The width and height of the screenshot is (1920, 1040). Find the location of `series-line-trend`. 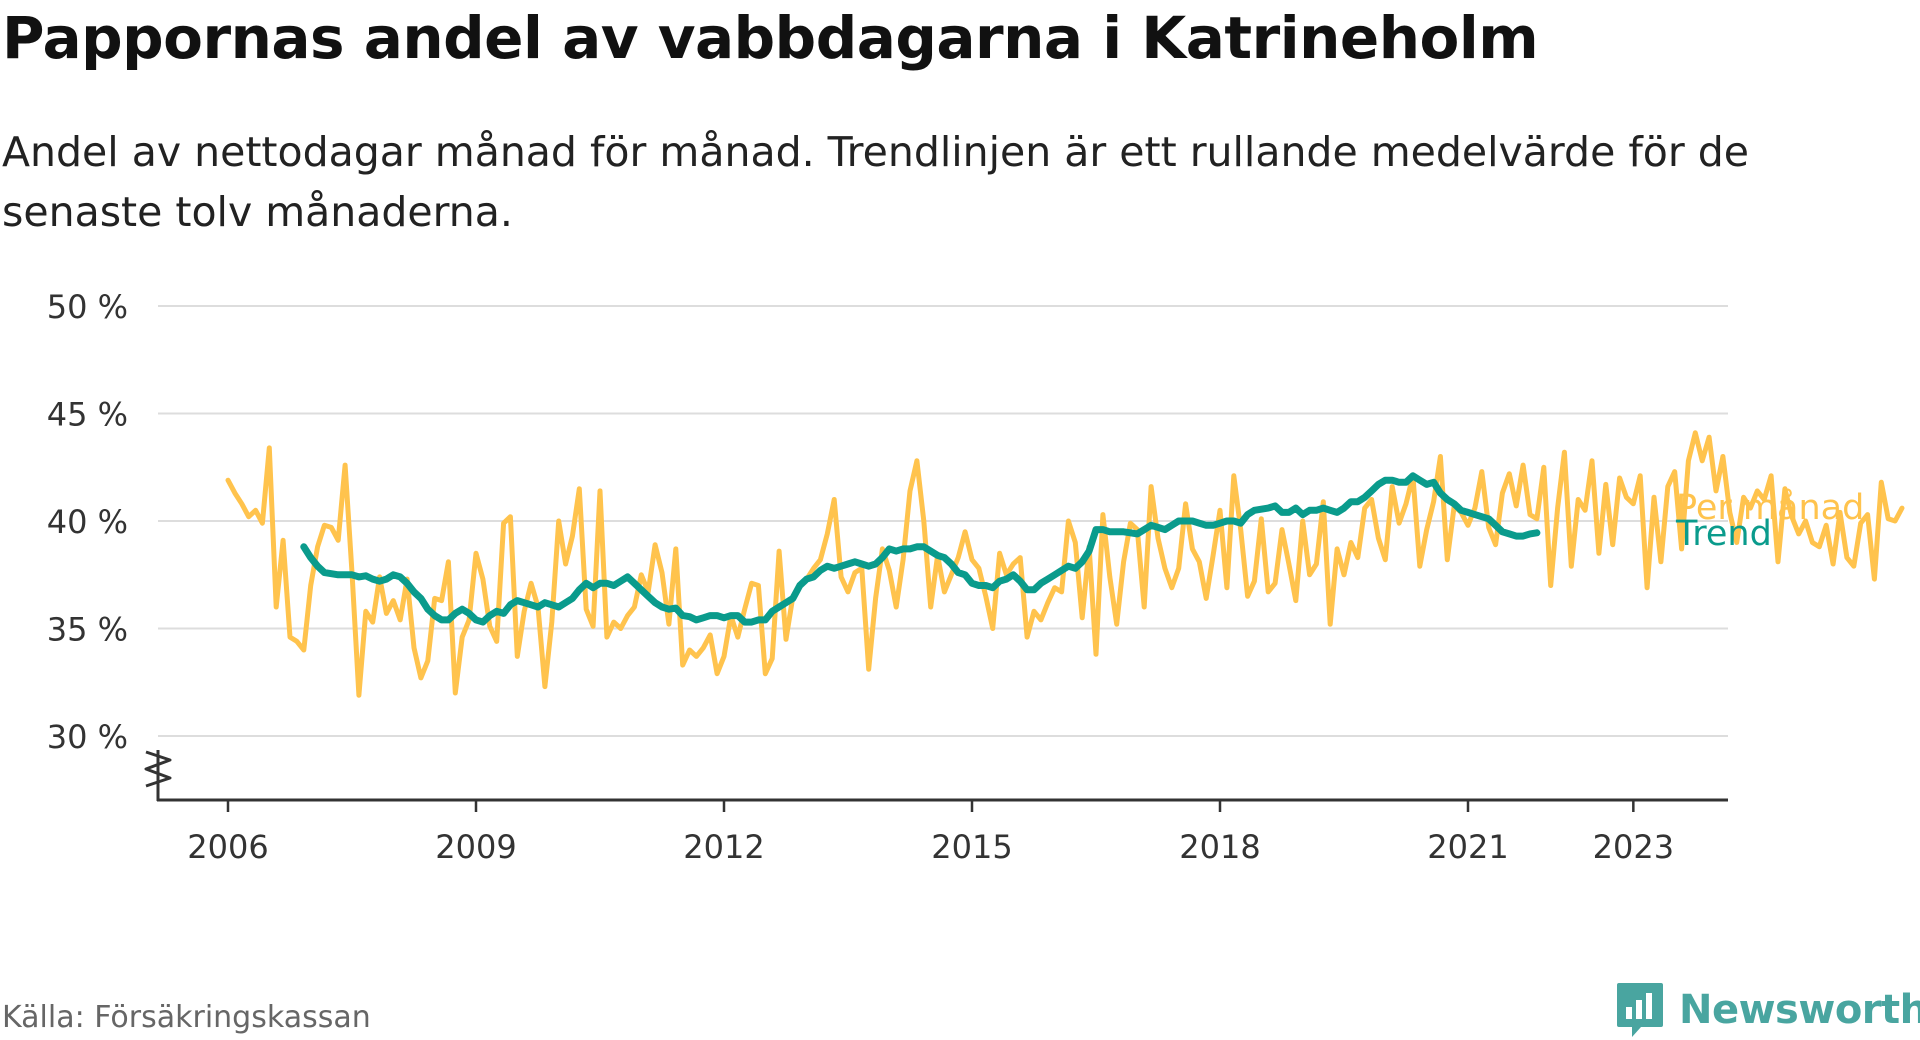

series-line-trend is located at coordinates (920, 549).